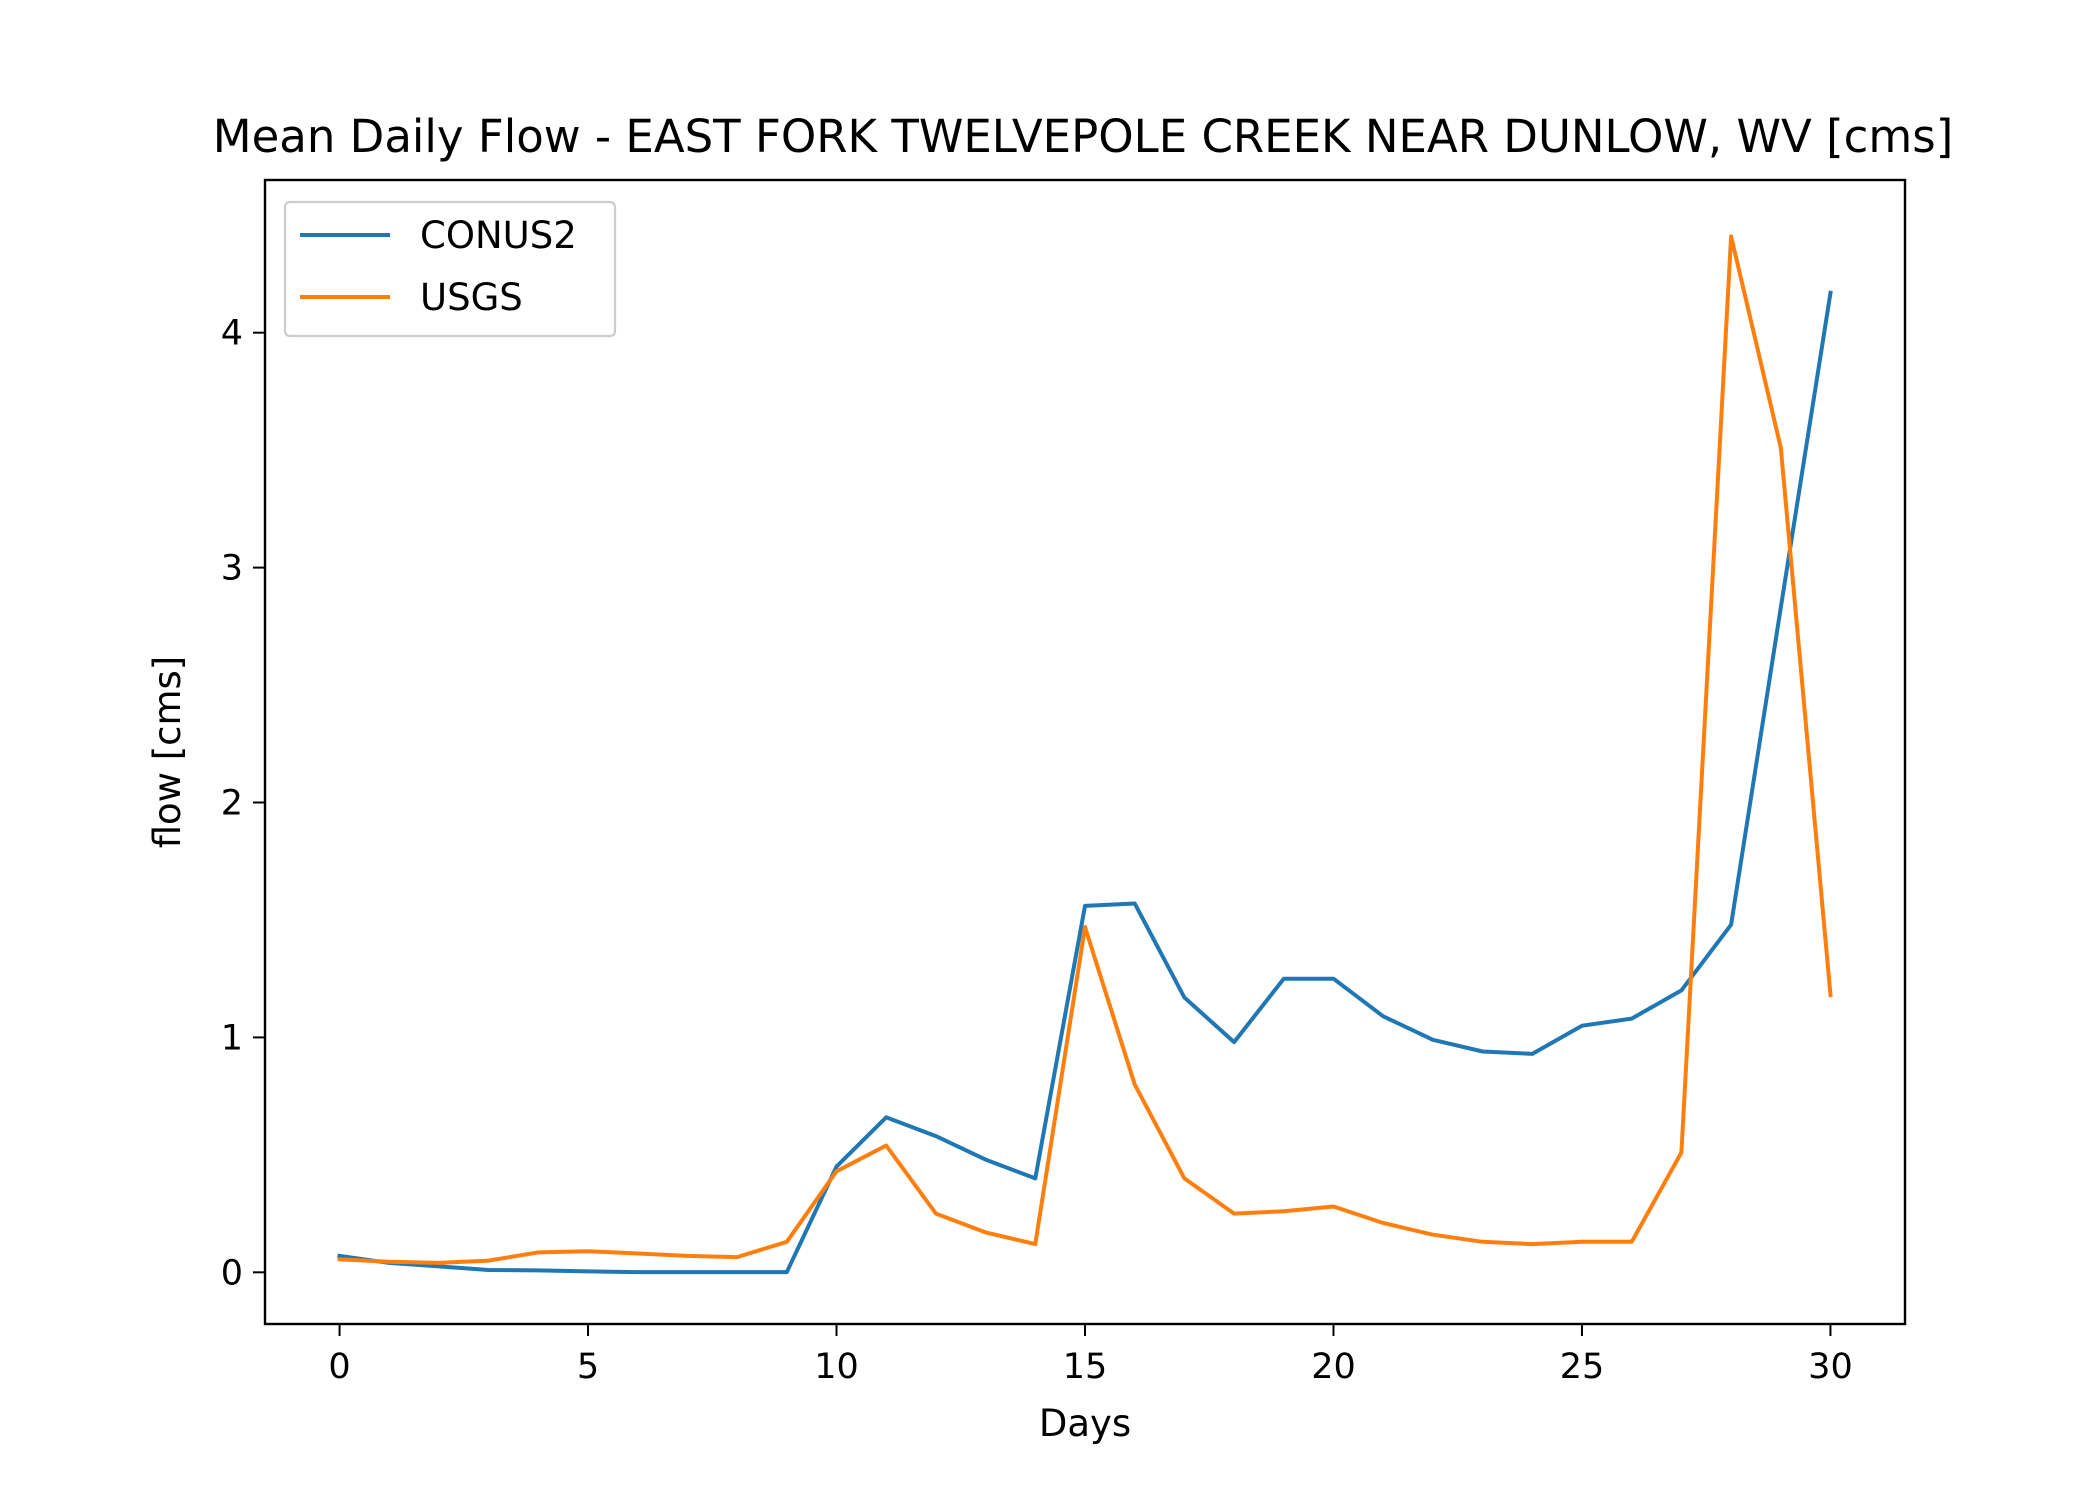 The width and height of the screenshot is (2100, 1500). I want to click on y-tick-label: 3, so click(232, 569).